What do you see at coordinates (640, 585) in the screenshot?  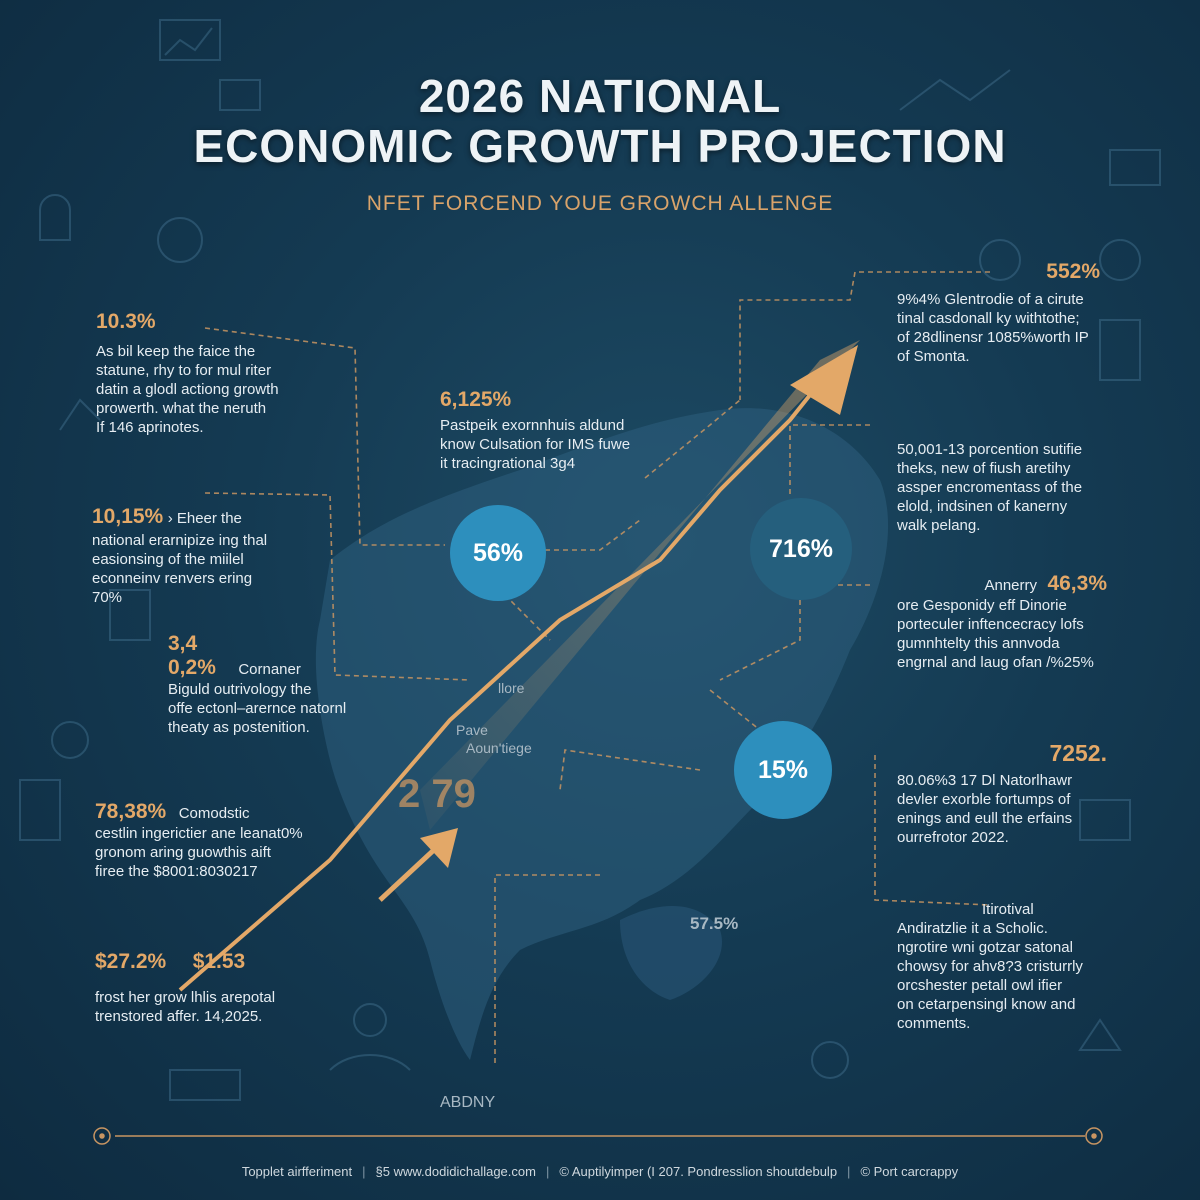 I see `growth-beam` at bounding box center [640, 585].